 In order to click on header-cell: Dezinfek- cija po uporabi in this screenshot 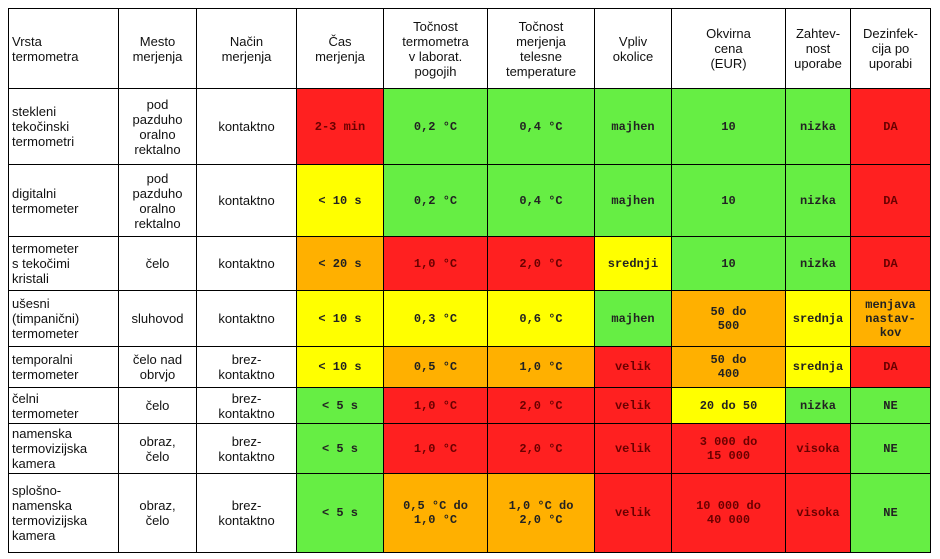, I will do `click(890, 48)`.